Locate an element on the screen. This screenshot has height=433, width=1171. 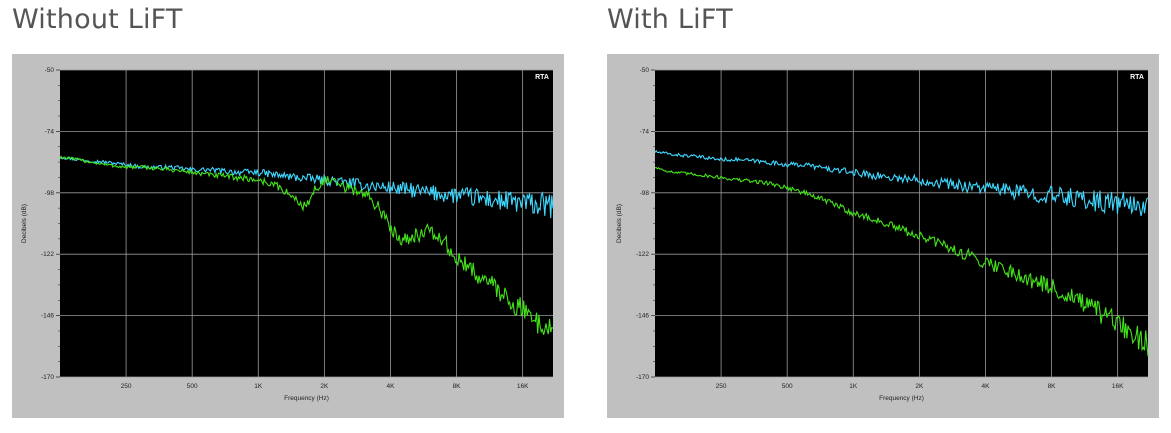
panel-title: With LiFT is located at coordinates (670, 19).